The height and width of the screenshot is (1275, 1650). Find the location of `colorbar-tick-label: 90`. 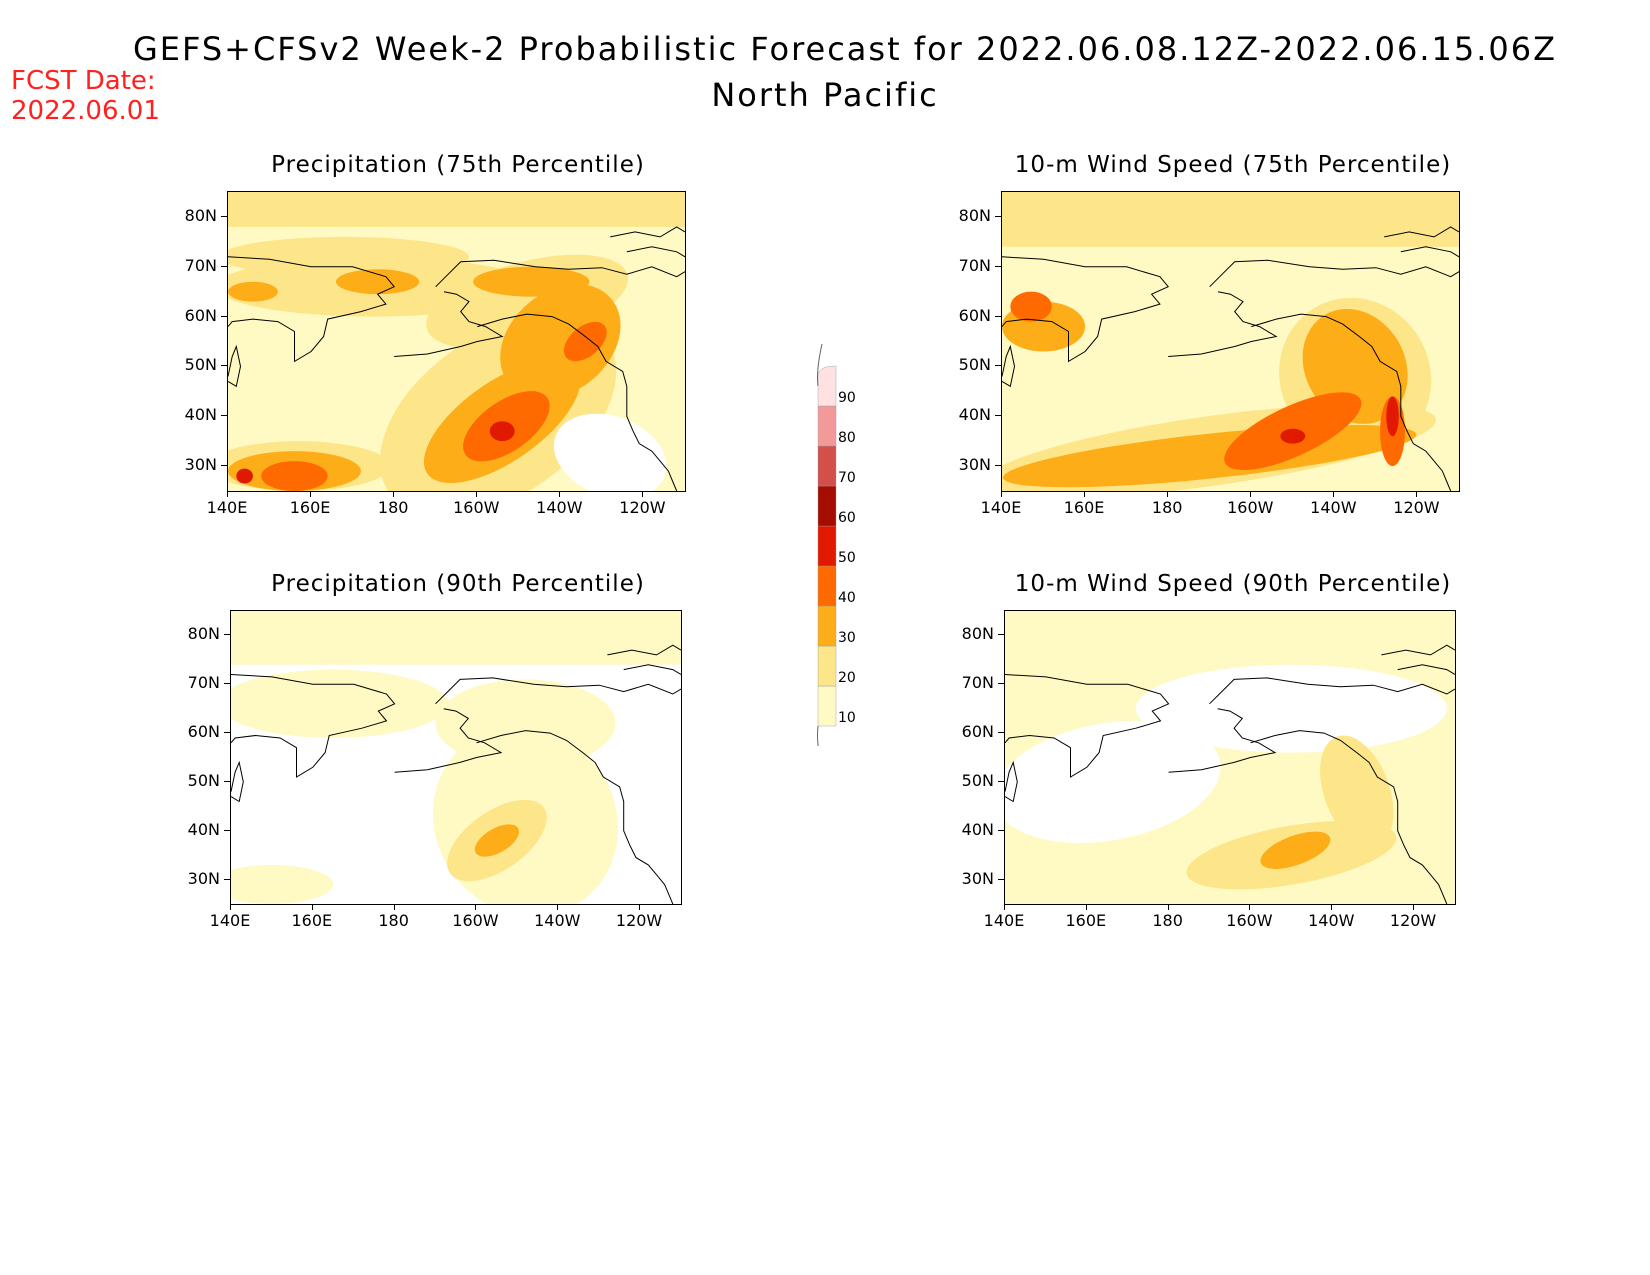

colorbar-tick-label: 90 is located at coordinates (847, 398).